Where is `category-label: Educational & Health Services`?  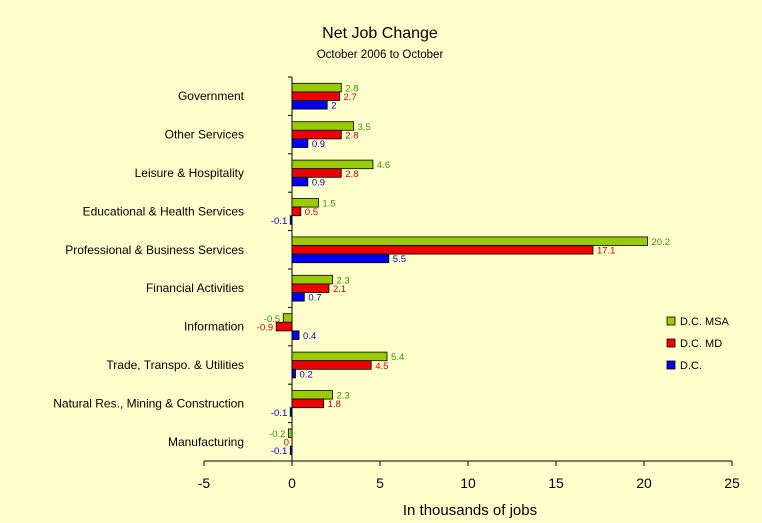 category-label: Educational & Health Services is located at coordinates (163, 211).